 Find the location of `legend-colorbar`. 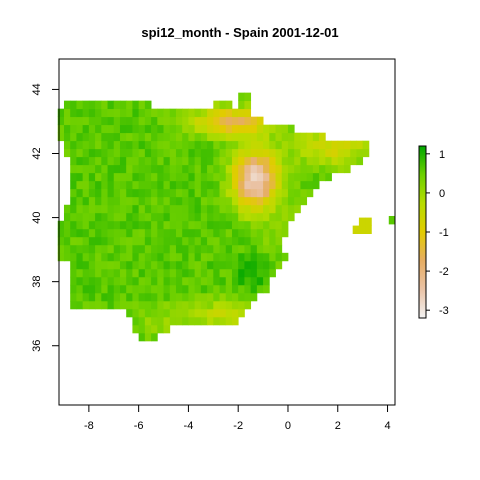

legend-colorbar is located at coordinates (422, 232).